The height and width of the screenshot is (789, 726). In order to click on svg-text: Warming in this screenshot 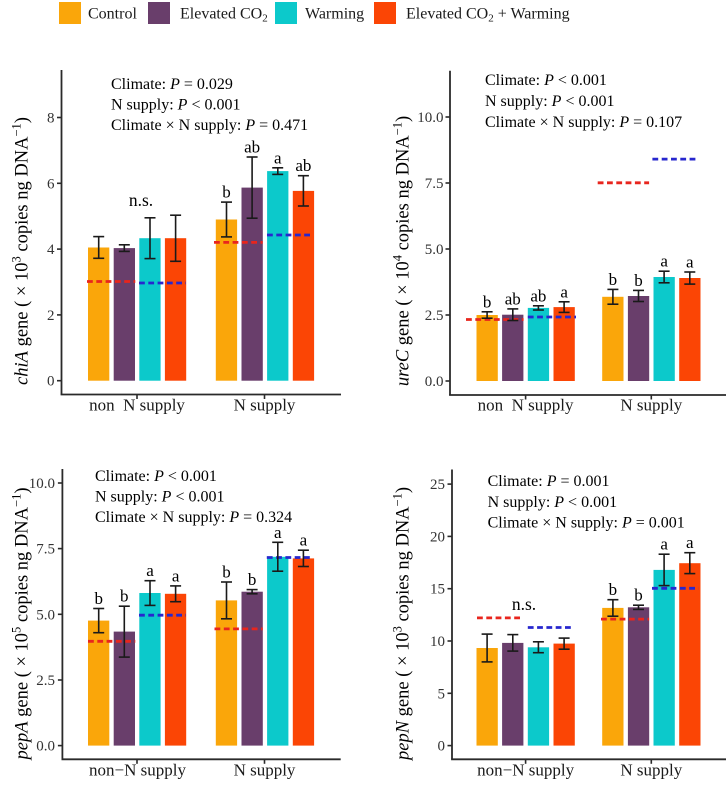, I will do `click(334, 14)`.